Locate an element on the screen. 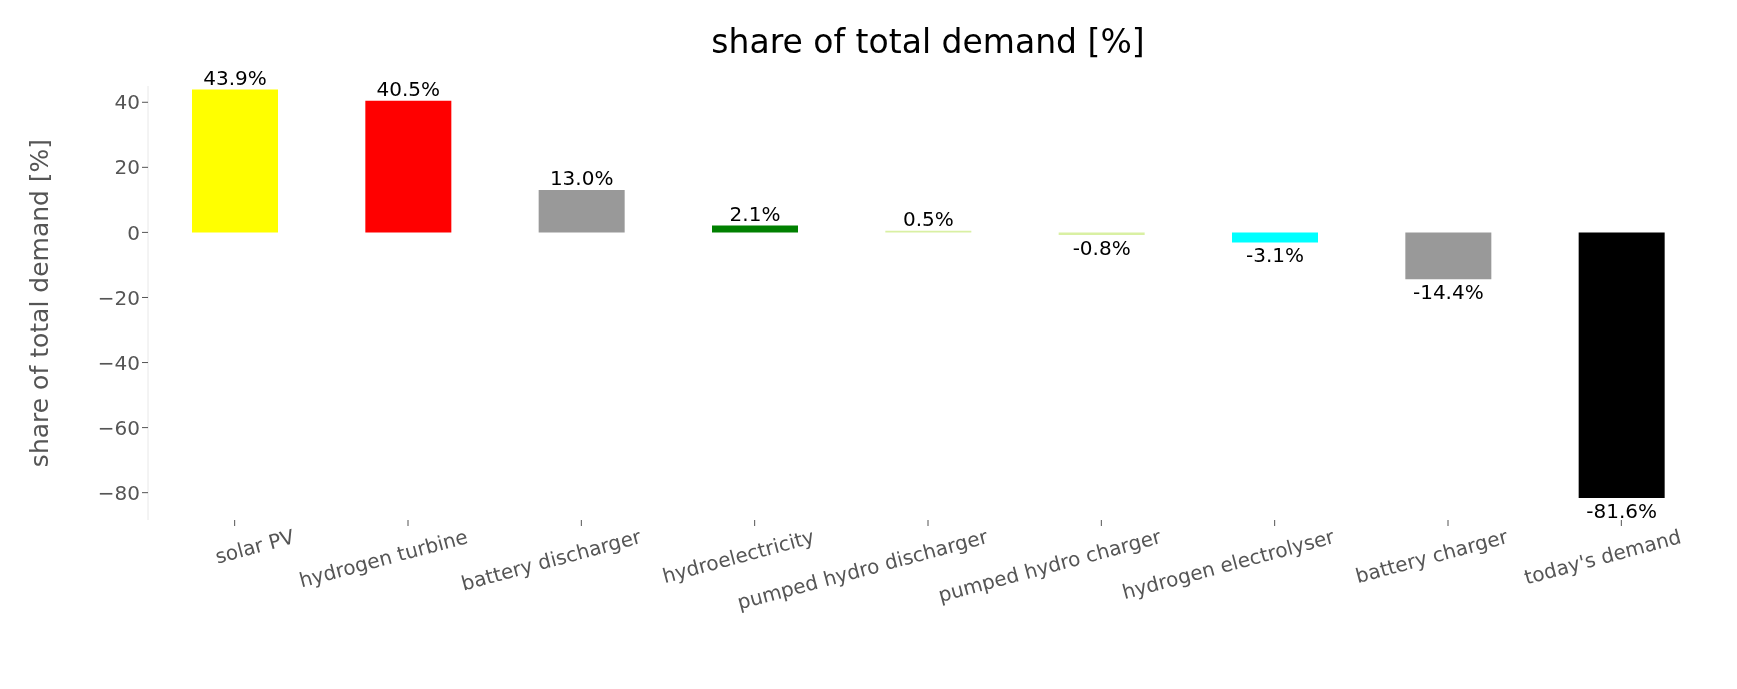 This screenshot has height=689, width=1737. y-tick-label: 20 is located at coordinates (127, 167).